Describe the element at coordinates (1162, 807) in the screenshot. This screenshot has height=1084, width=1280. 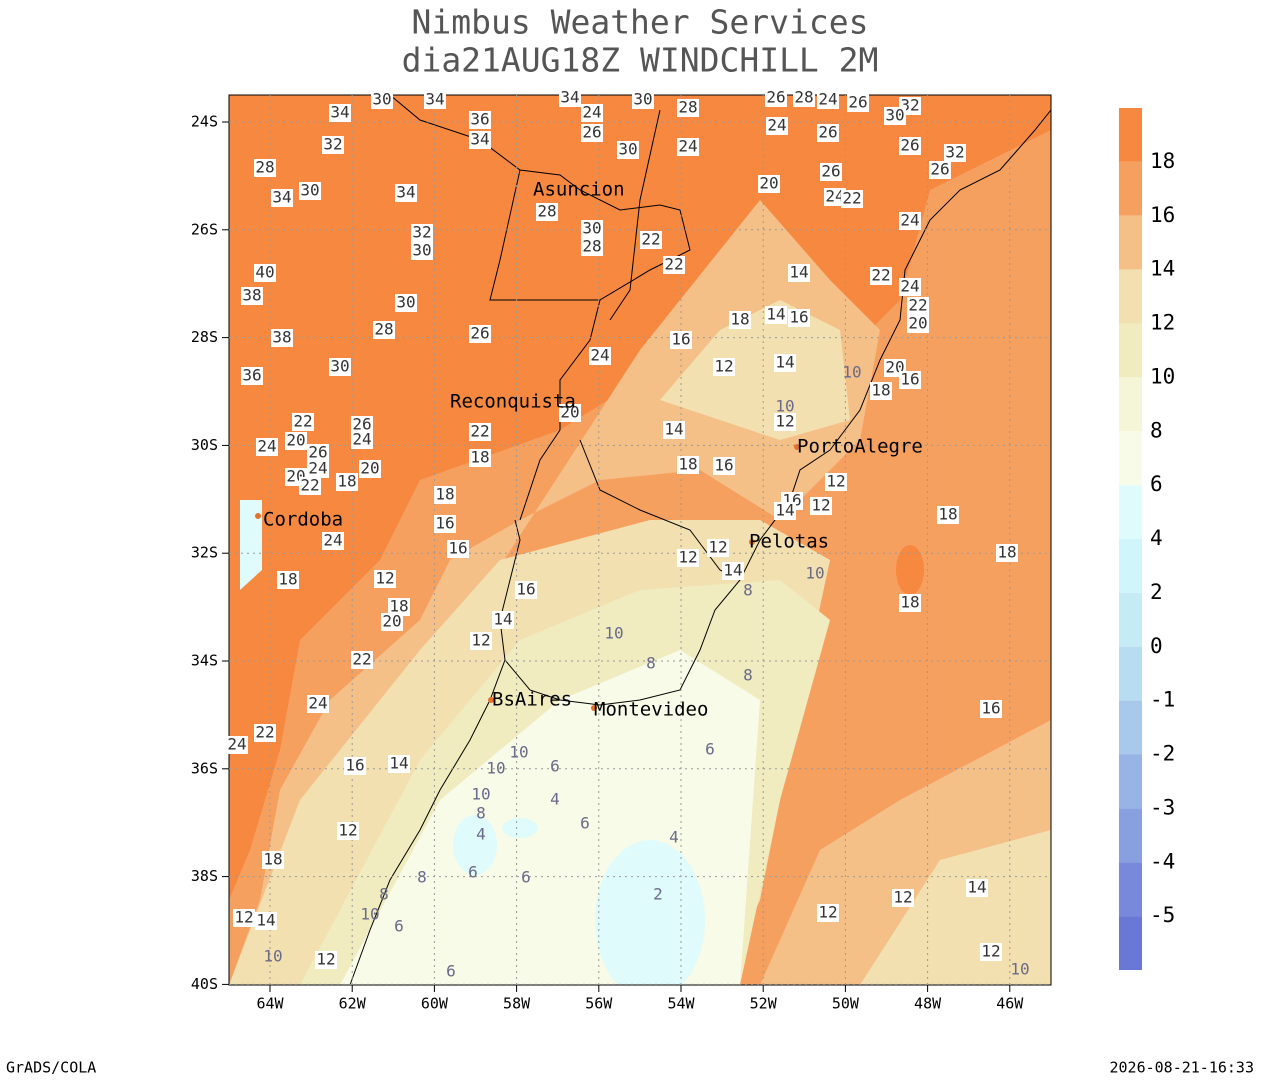
I see `colorbar-label: -3` at that location.